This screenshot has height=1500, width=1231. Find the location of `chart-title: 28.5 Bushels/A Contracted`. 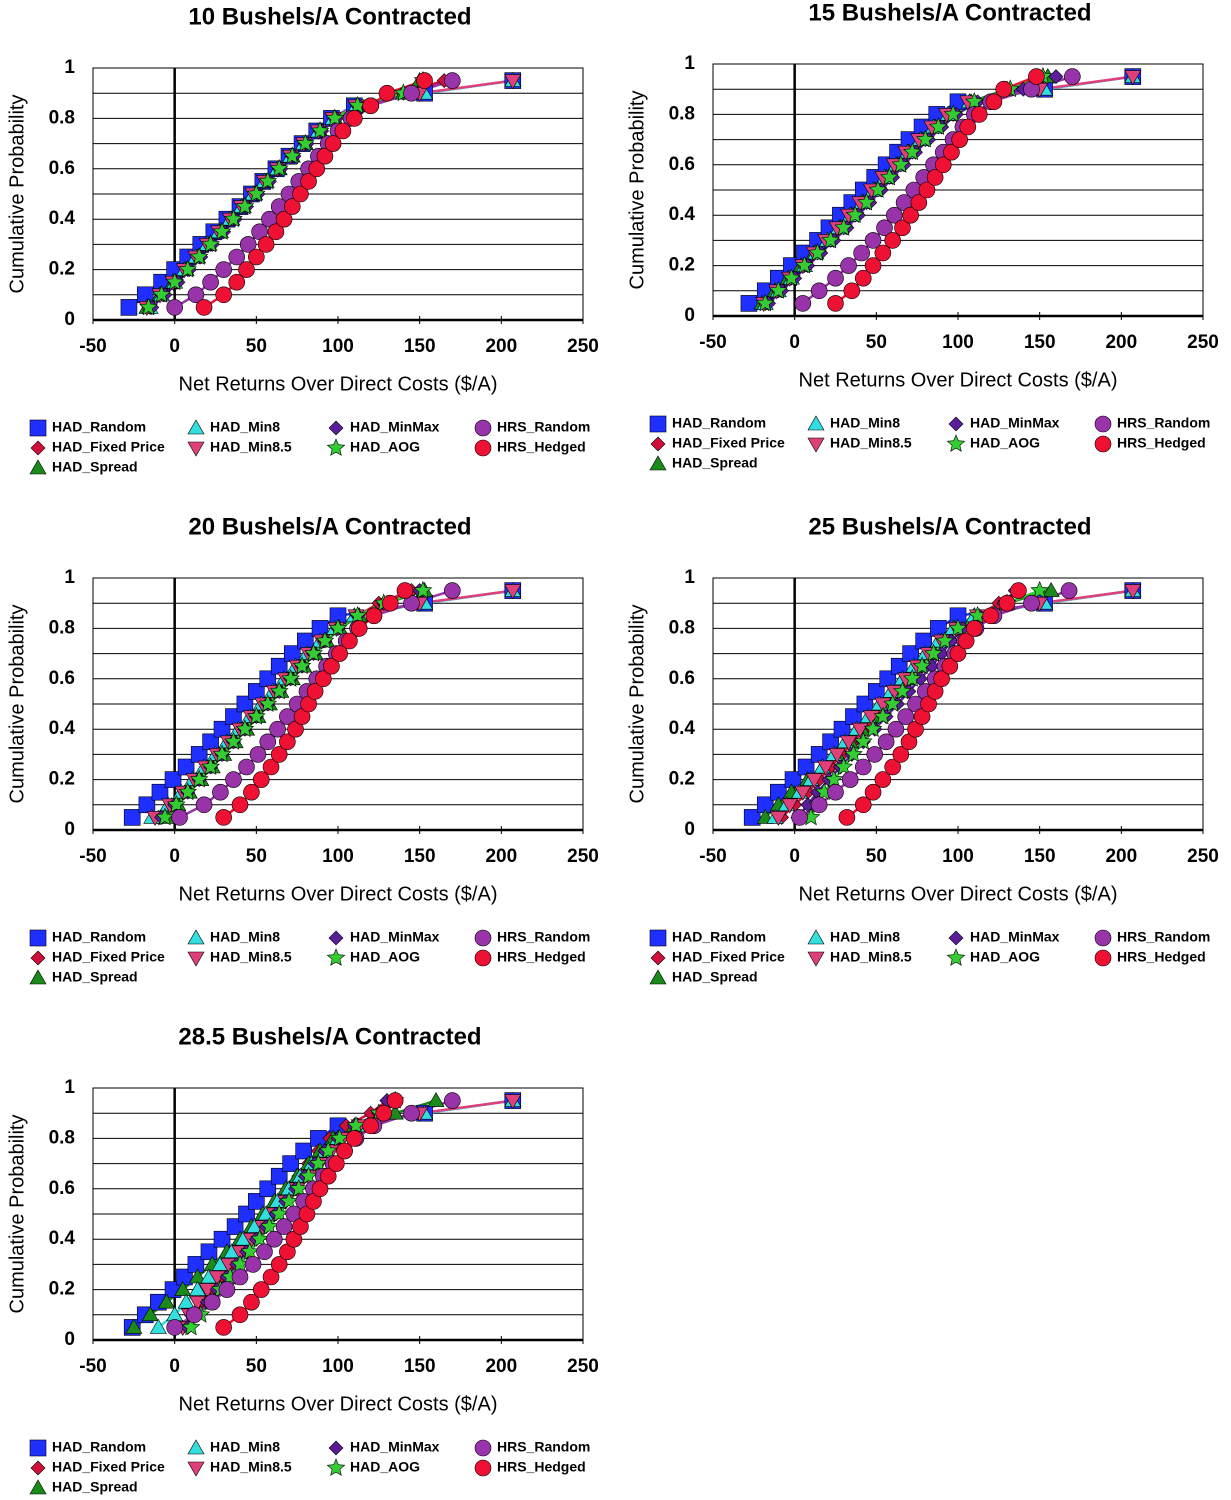

chart-title: 28.5 Bushels/A Contracted is located at coordinates (329, 1036).